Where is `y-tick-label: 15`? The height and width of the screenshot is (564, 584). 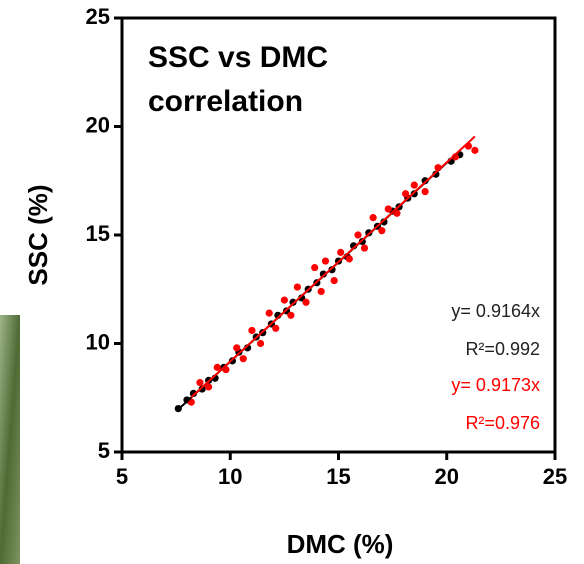 y-tick-label: 15 is located at coordinates (98, 233).